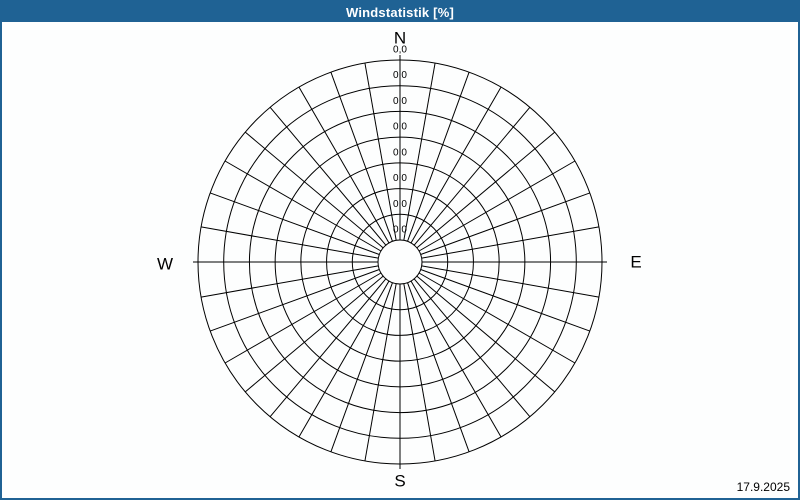 This screenshot has height=500, width=800. I want to click on date-label: 17.9.2025, so click(763, 487).